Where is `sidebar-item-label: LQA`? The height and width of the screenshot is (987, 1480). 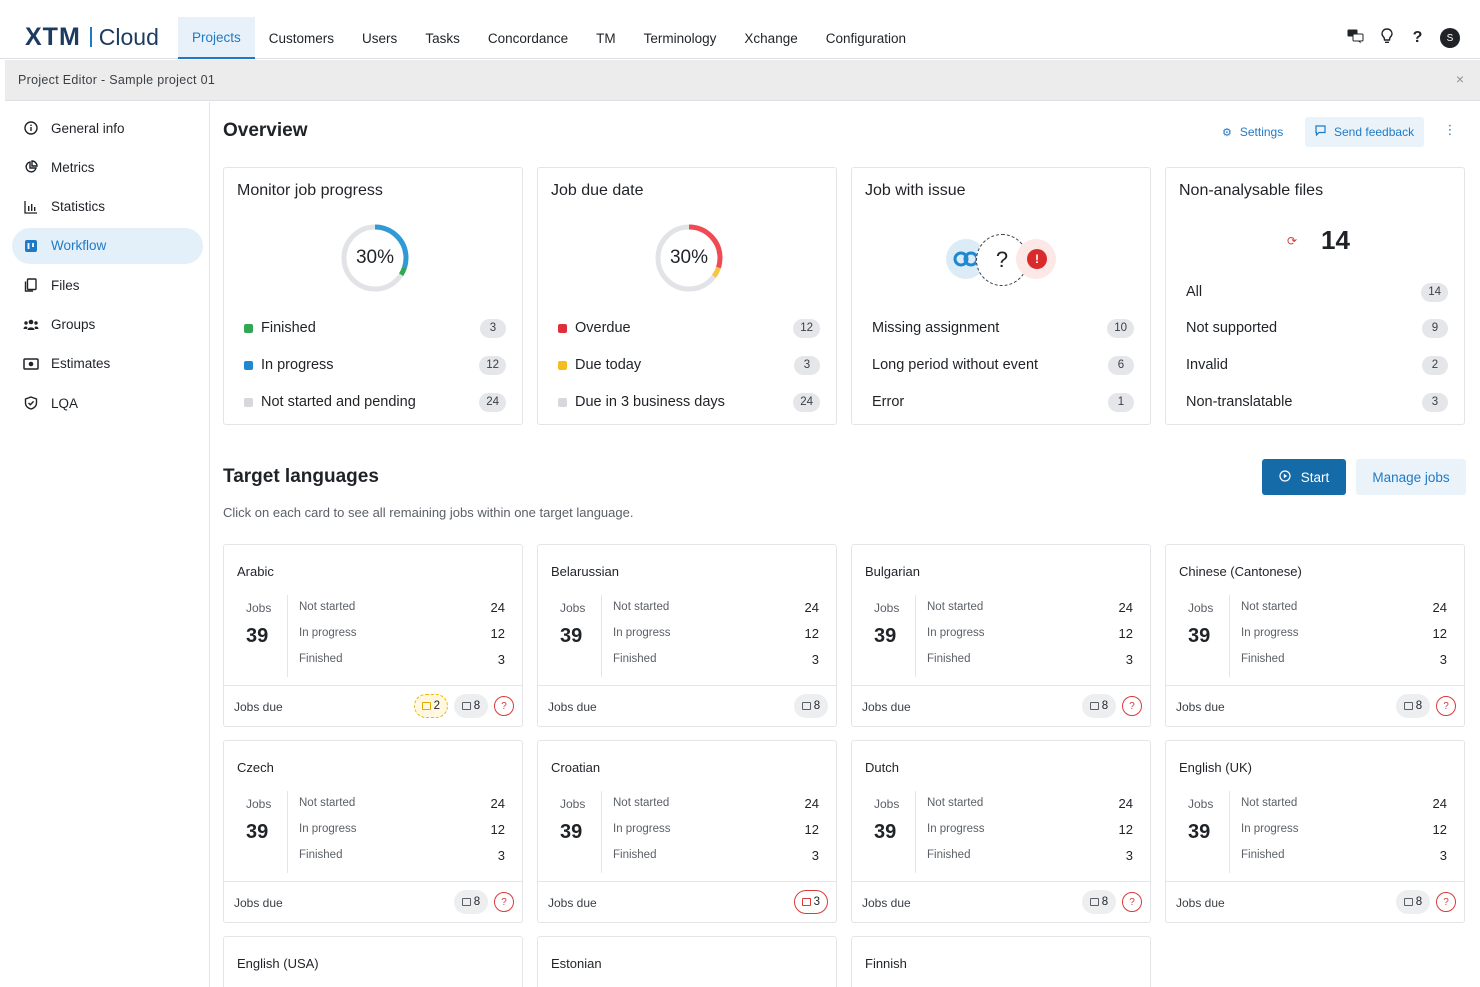
sidebar-item-label: LQA is located at coordinates (65, 403).